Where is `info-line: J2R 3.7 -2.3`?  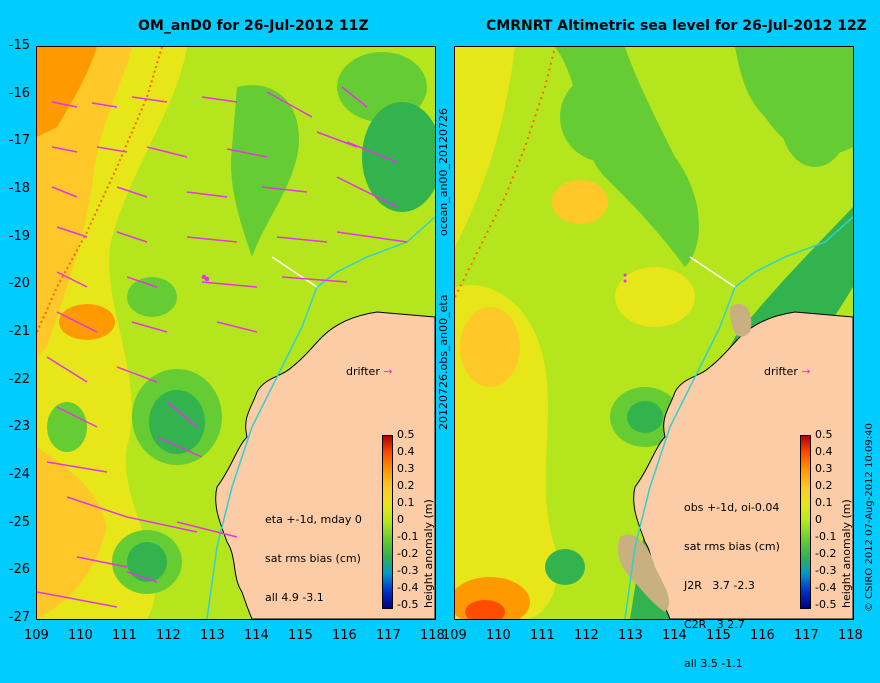
info-line: J2R 3.7 -2.3 is located at coordinates (719, 585).